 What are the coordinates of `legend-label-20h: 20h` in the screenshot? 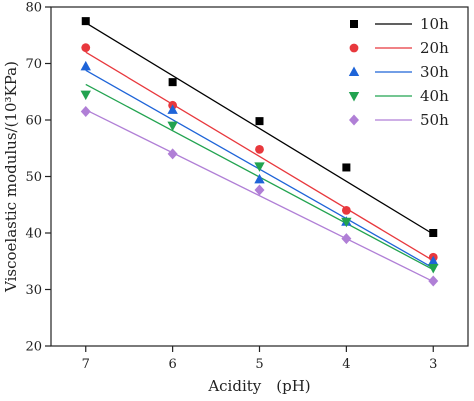 It's located at (434, 48).